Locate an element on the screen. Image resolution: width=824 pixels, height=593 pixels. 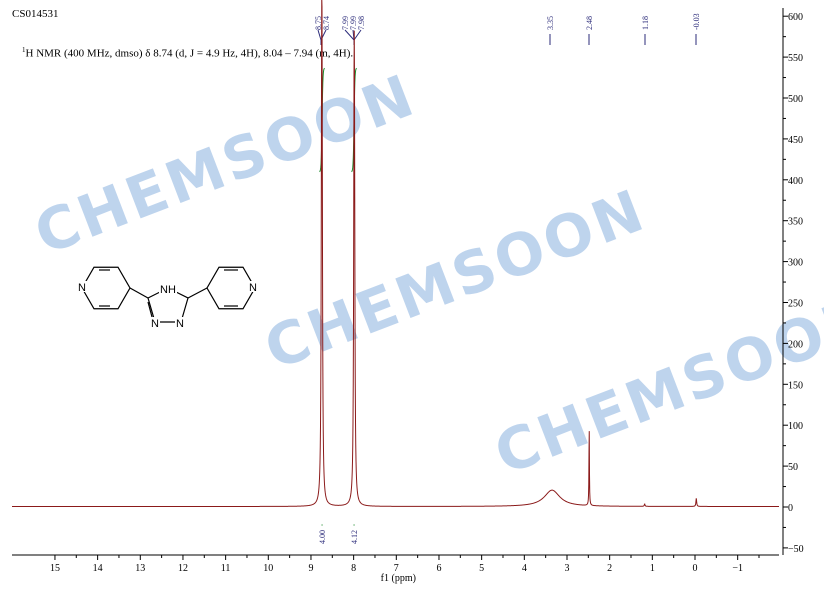
integral-value: 4.00 is located at coordinates (322, 537).